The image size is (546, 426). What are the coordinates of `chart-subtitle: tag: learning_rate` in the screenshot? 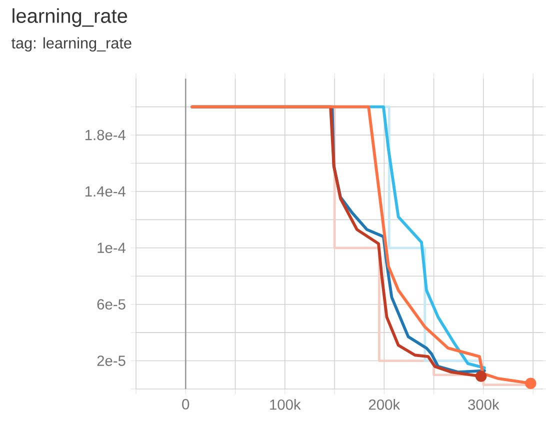 It's located at (72, 44).